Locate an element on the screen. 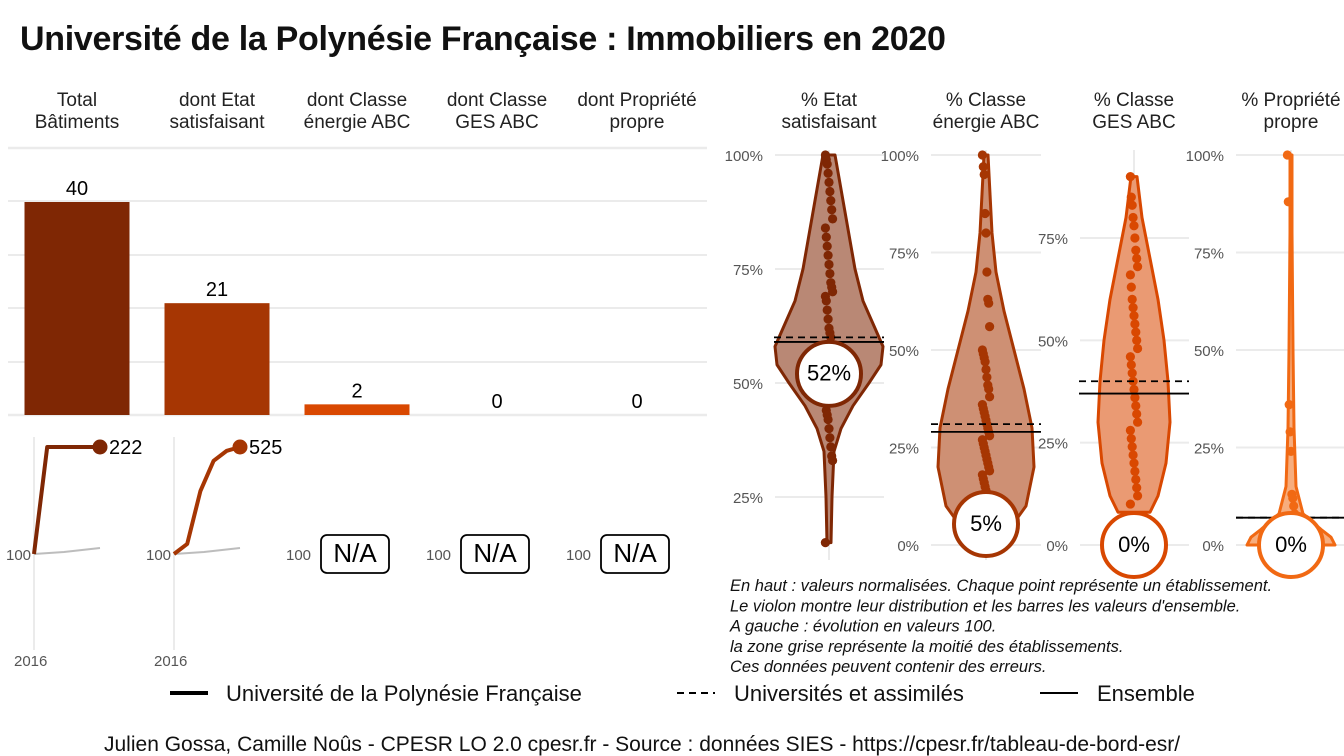  violin-header-line: % Propriété is located at coordinates (1290, 100).